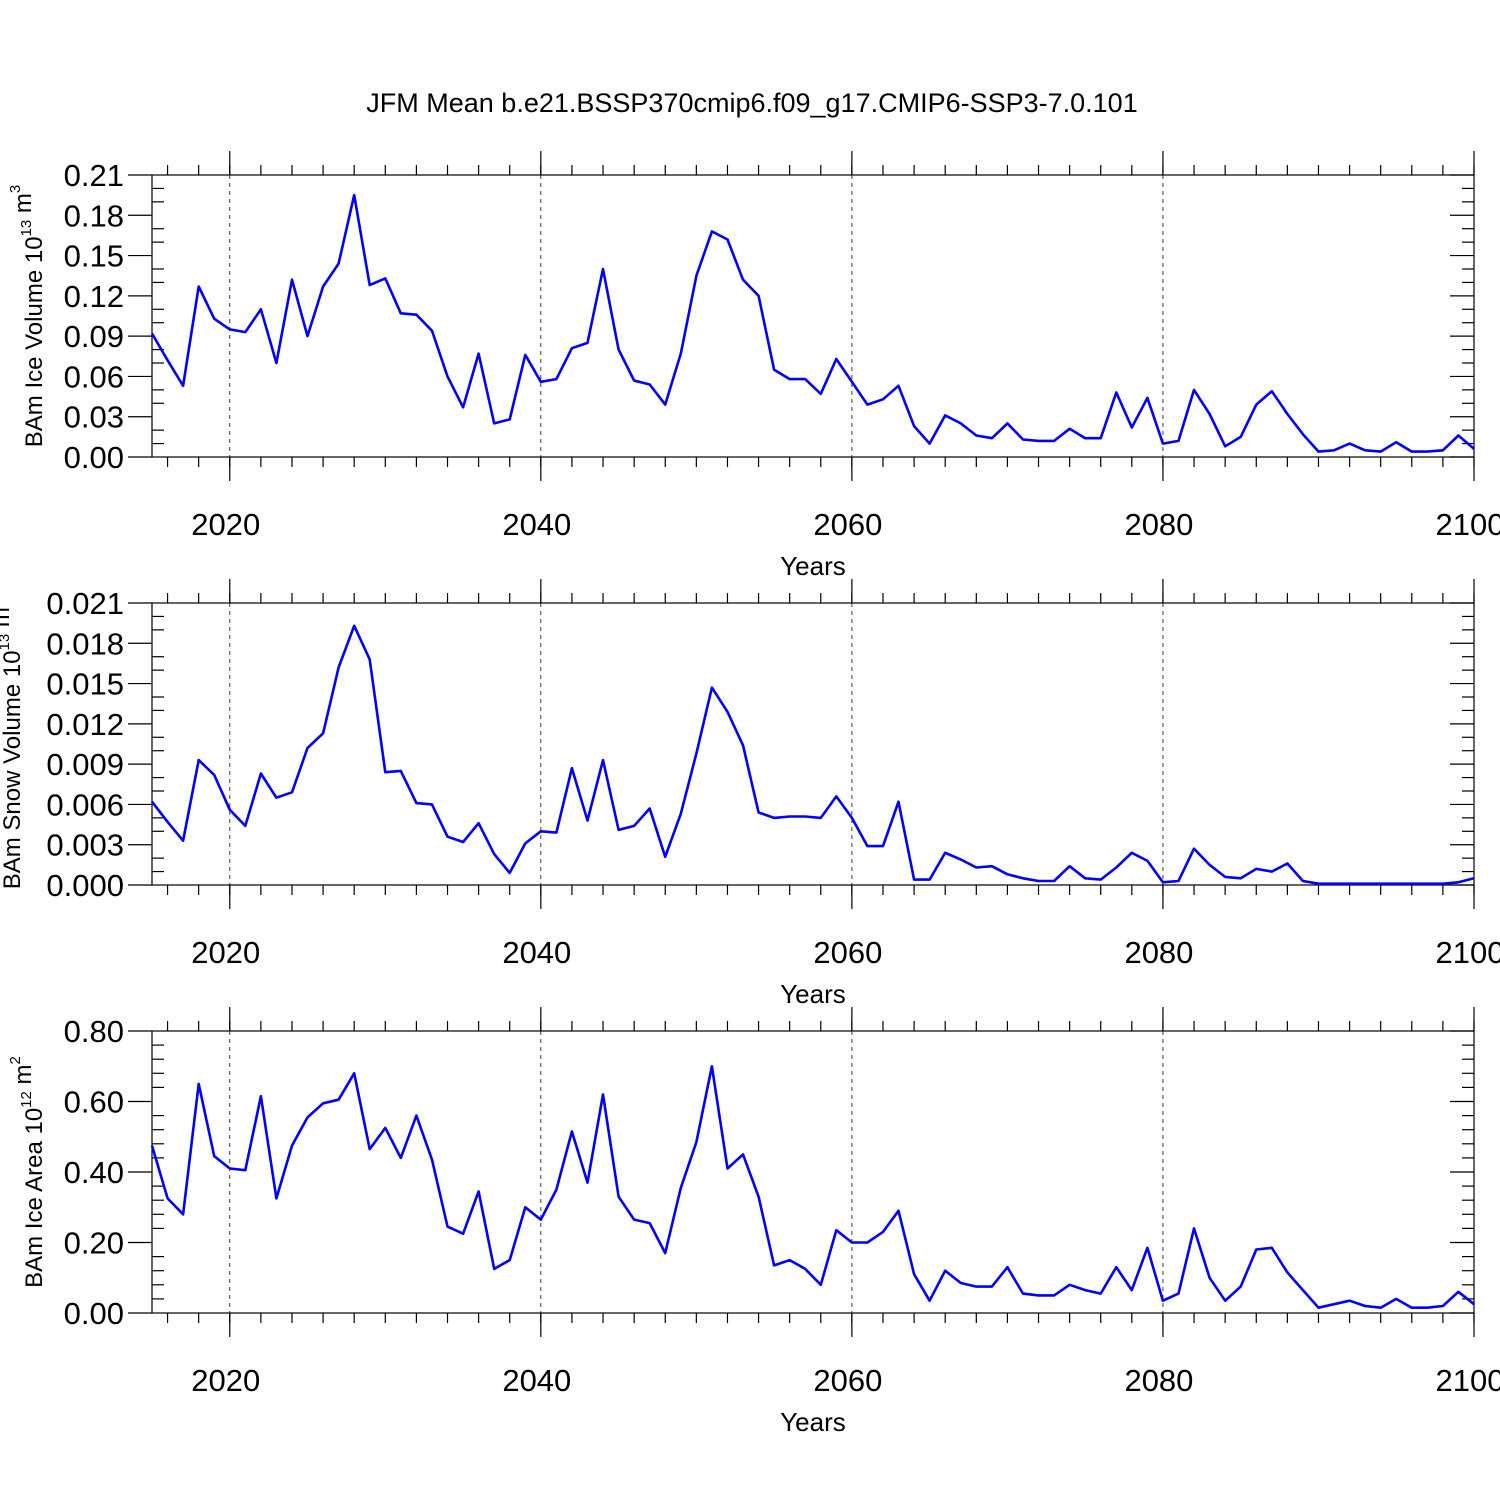 The image size is (1500, 1500). Describe the element at coordinates (94, 417) in the screenshot. I see `y-tick-label: 0.03` at that location.